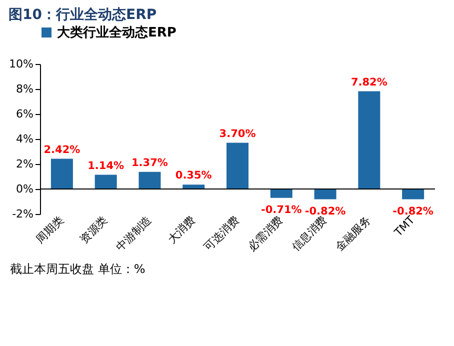 The image size is (454, 346). Describe the element at coordinates (221, 234) in the screenshot. I see `x-tick-label: 可选消费` at that location.